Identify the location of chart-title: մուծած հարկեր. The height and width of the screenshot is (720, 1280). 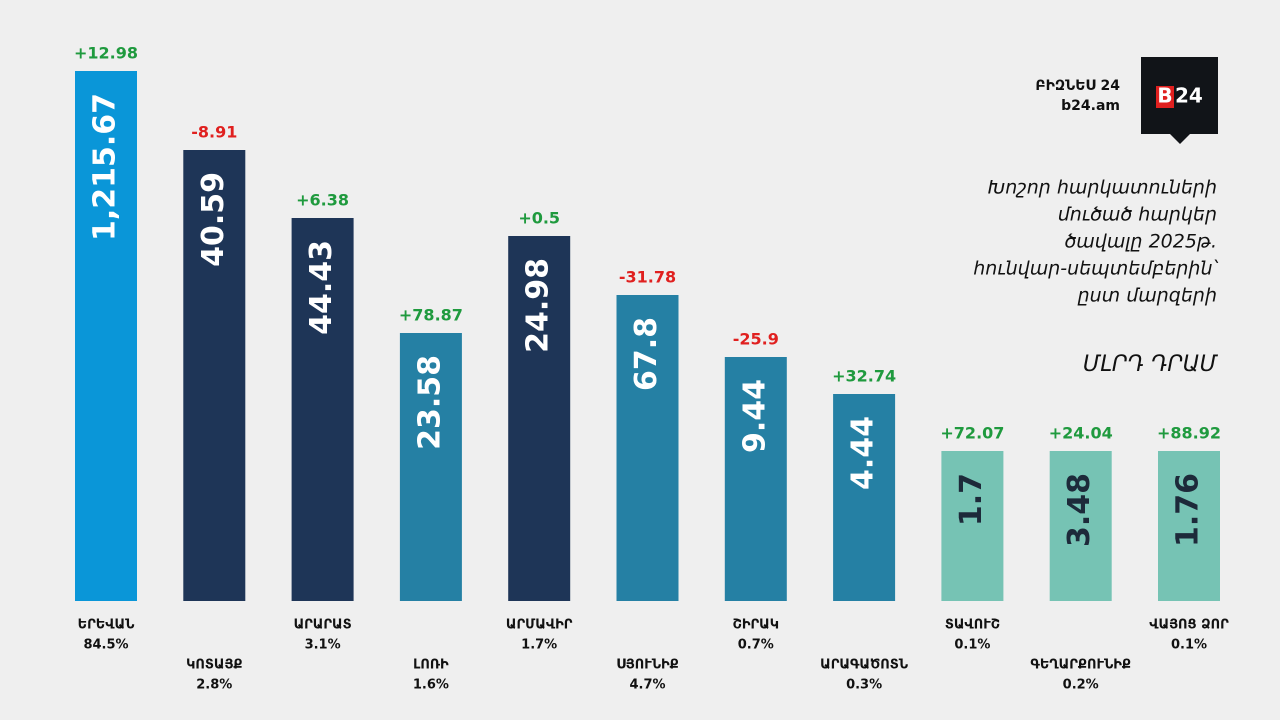
(1137, 215).